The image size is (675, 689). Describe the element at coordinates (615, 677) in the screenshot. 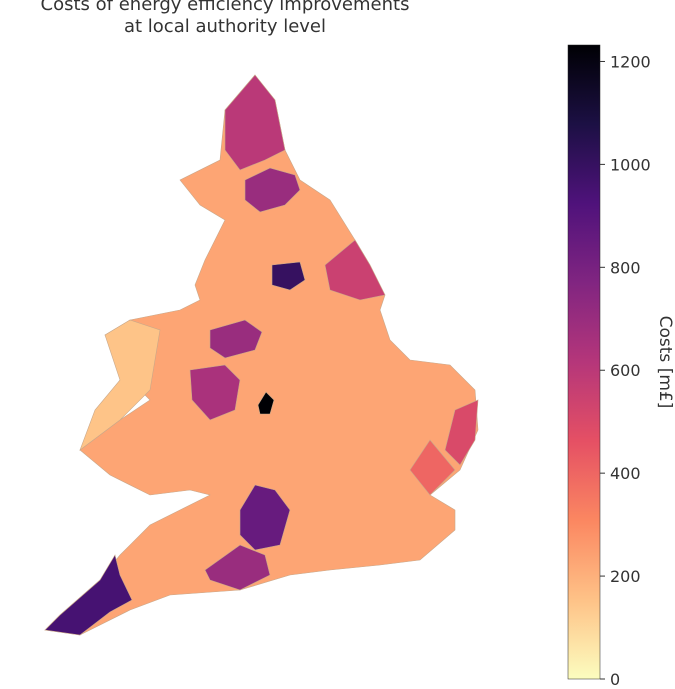

I see `colorbar-tick-label: 0` at that location.